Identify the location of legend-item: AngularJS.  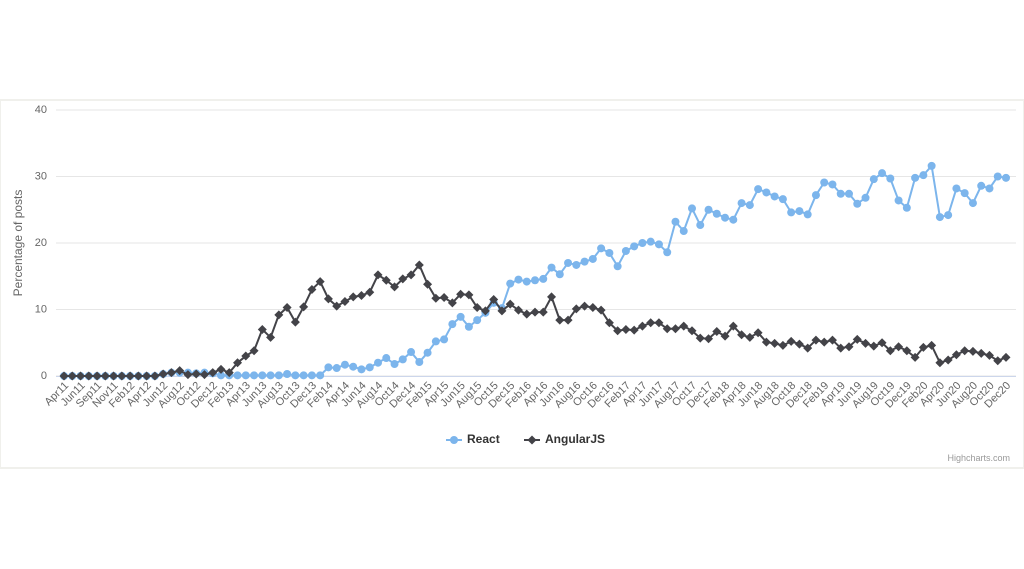
(564, 439).